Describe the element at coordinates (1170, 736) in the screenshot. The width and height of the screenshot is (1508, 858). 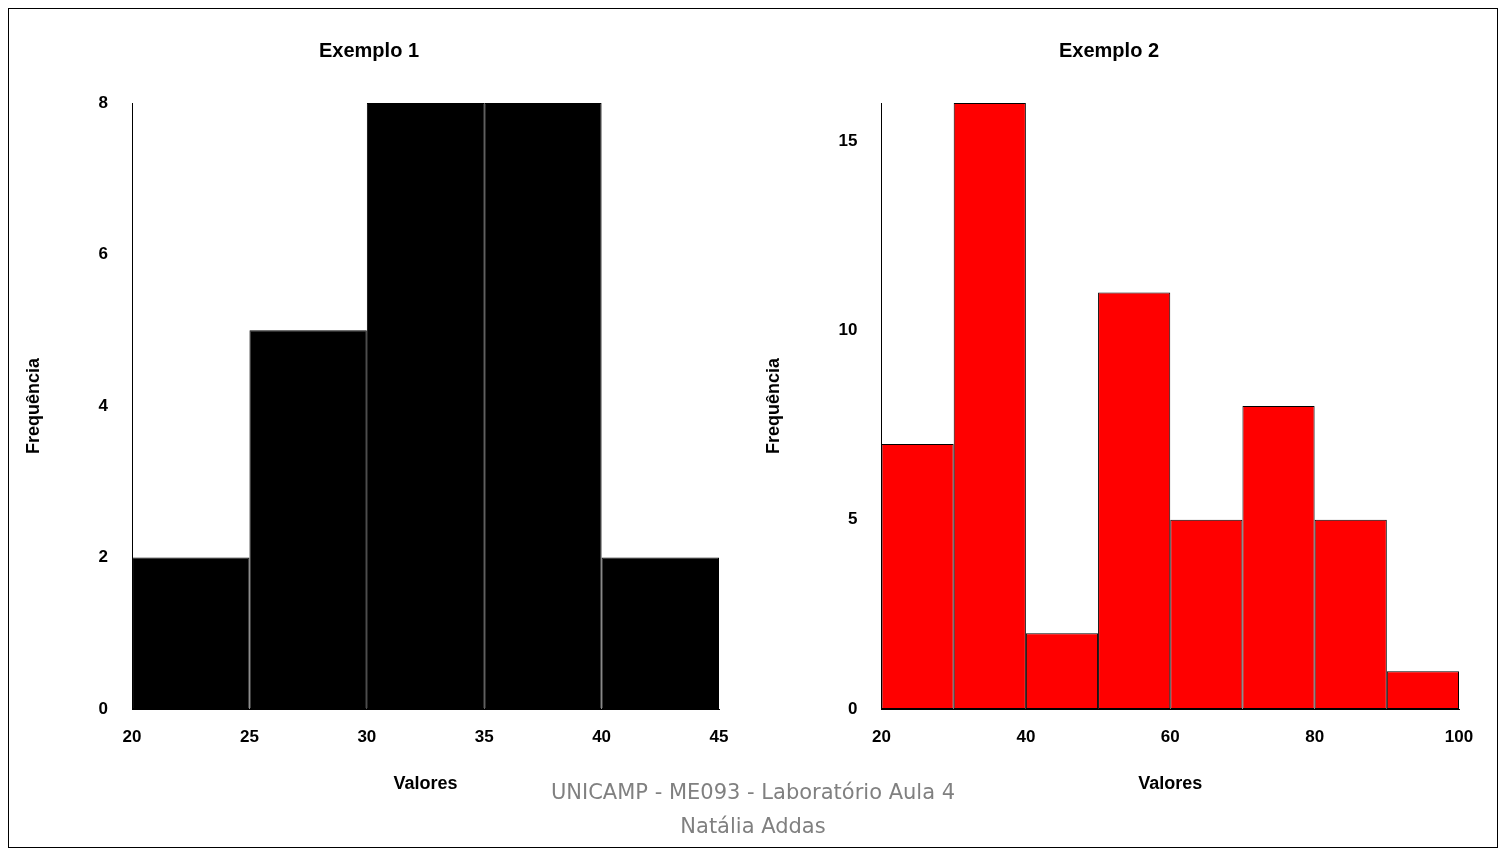
I see `x-tick-label: 60` at that location.